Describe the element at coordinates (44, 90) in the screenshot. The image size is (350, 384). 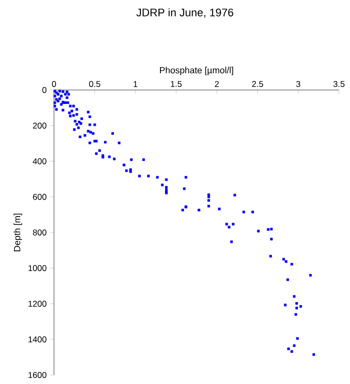
I see `y-tick-label: 0` at that location.